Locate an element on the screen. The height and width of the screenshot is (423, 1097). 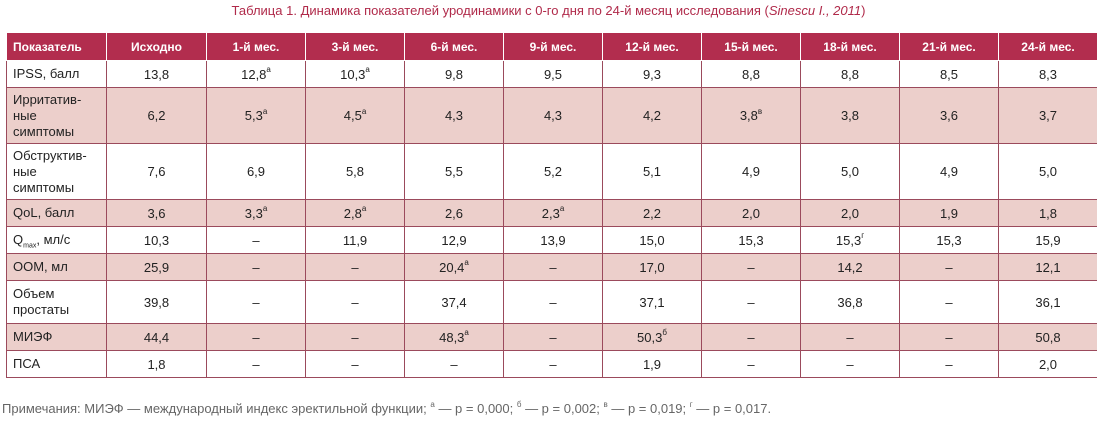
cell-value: 2,8 is located at coordinates (352, 213).